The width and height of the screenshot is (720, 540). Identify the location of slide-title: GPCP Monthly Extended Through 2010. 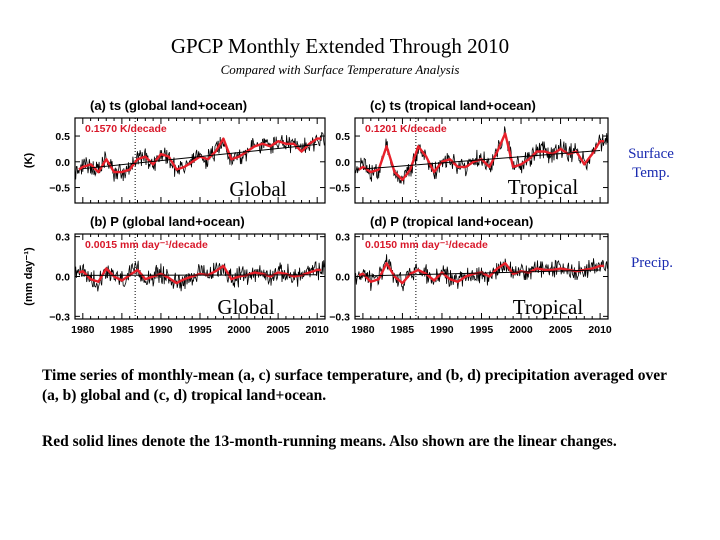
(340, 46).